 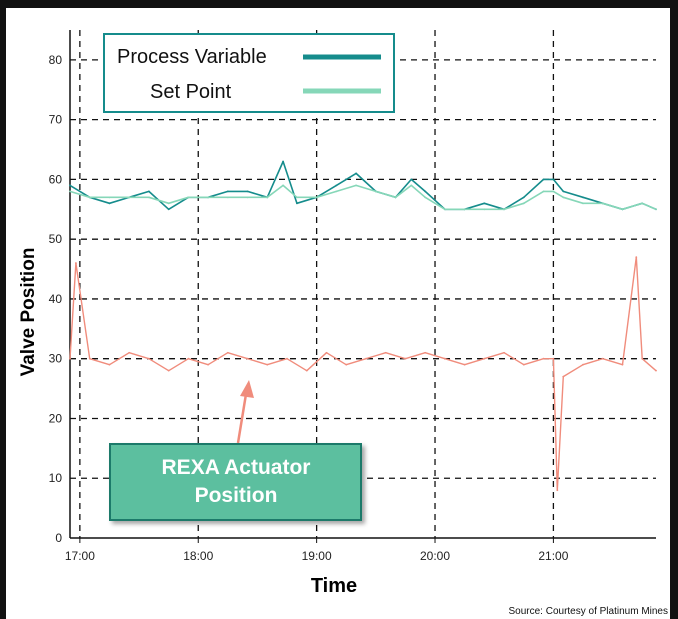 What do you see at coordinates (28, 312) in the screenshot?
I see `y-axis-title: Valve Position` at bounding box center [28, 312].